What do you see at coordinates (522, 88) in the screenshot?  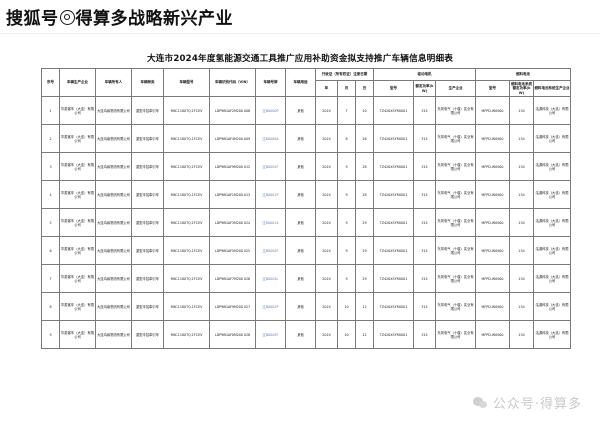 I see `col-header-fuelcell-power: 燃料电池系统额定功率(kW)` at bounding box center [522, 88].